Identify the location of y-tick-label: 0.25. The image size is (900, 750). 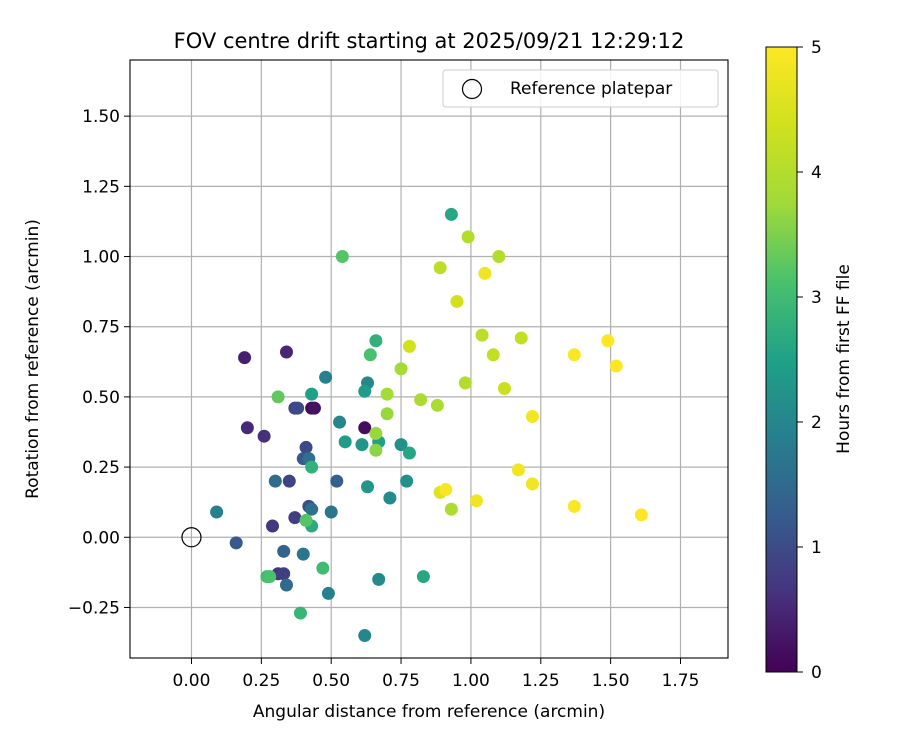
(101, 468).